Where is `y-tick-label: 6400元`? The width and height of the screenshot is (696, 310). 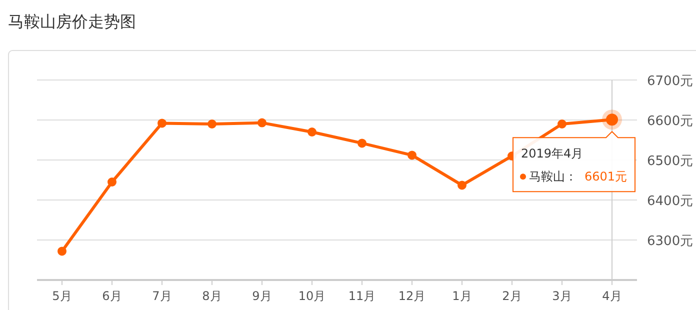 y-tick-label: 6400元 is located at coordinates (670, 201).